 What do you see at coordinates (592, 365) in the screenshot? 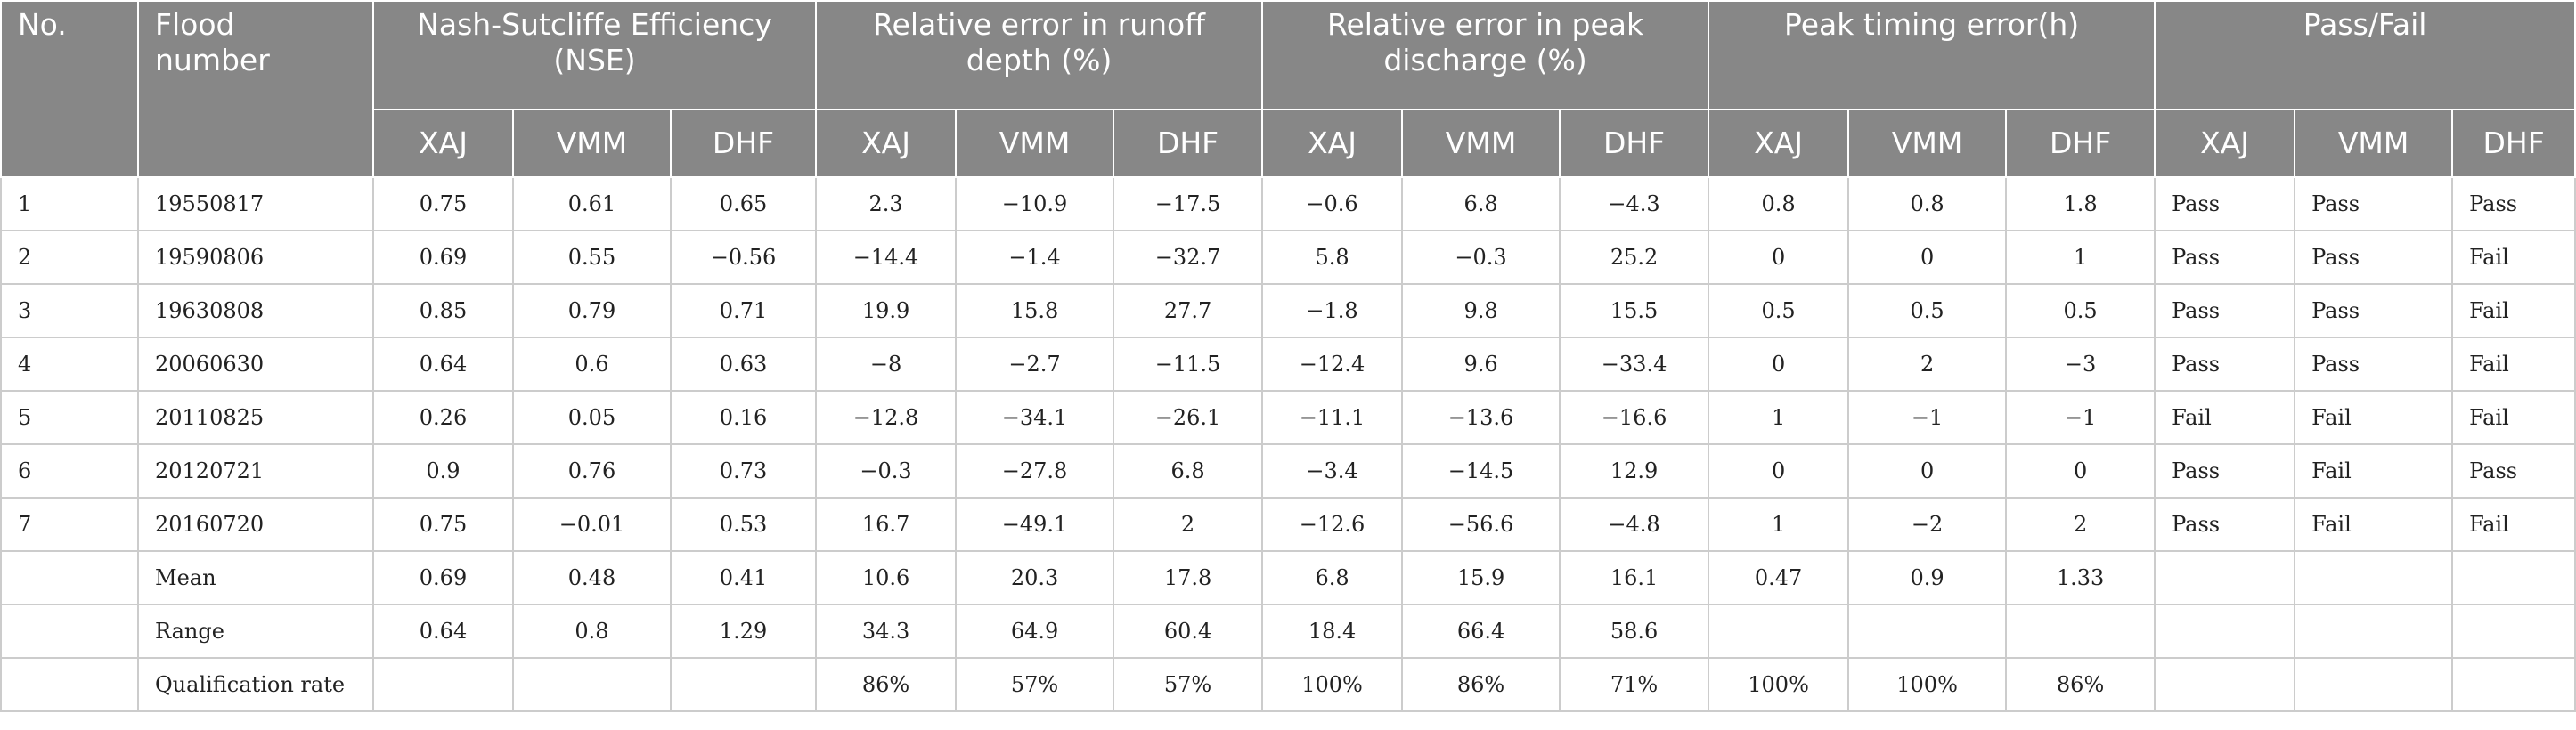
I see `table-cell: 0.6` at bounding box center [592, 365].